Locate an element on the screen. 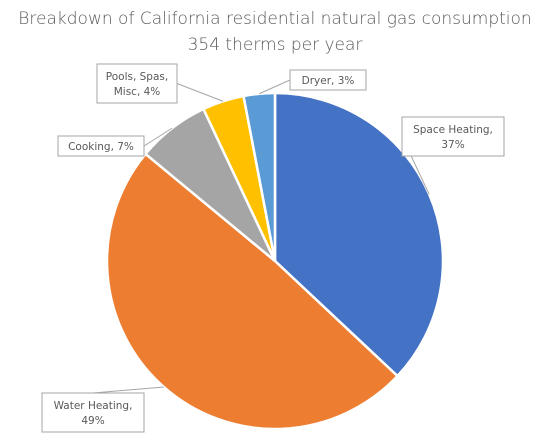 Image resolution: width=550 pixels, height=443 pixels. data-label-text: Water Heating, is located at coordinates (93, 406).